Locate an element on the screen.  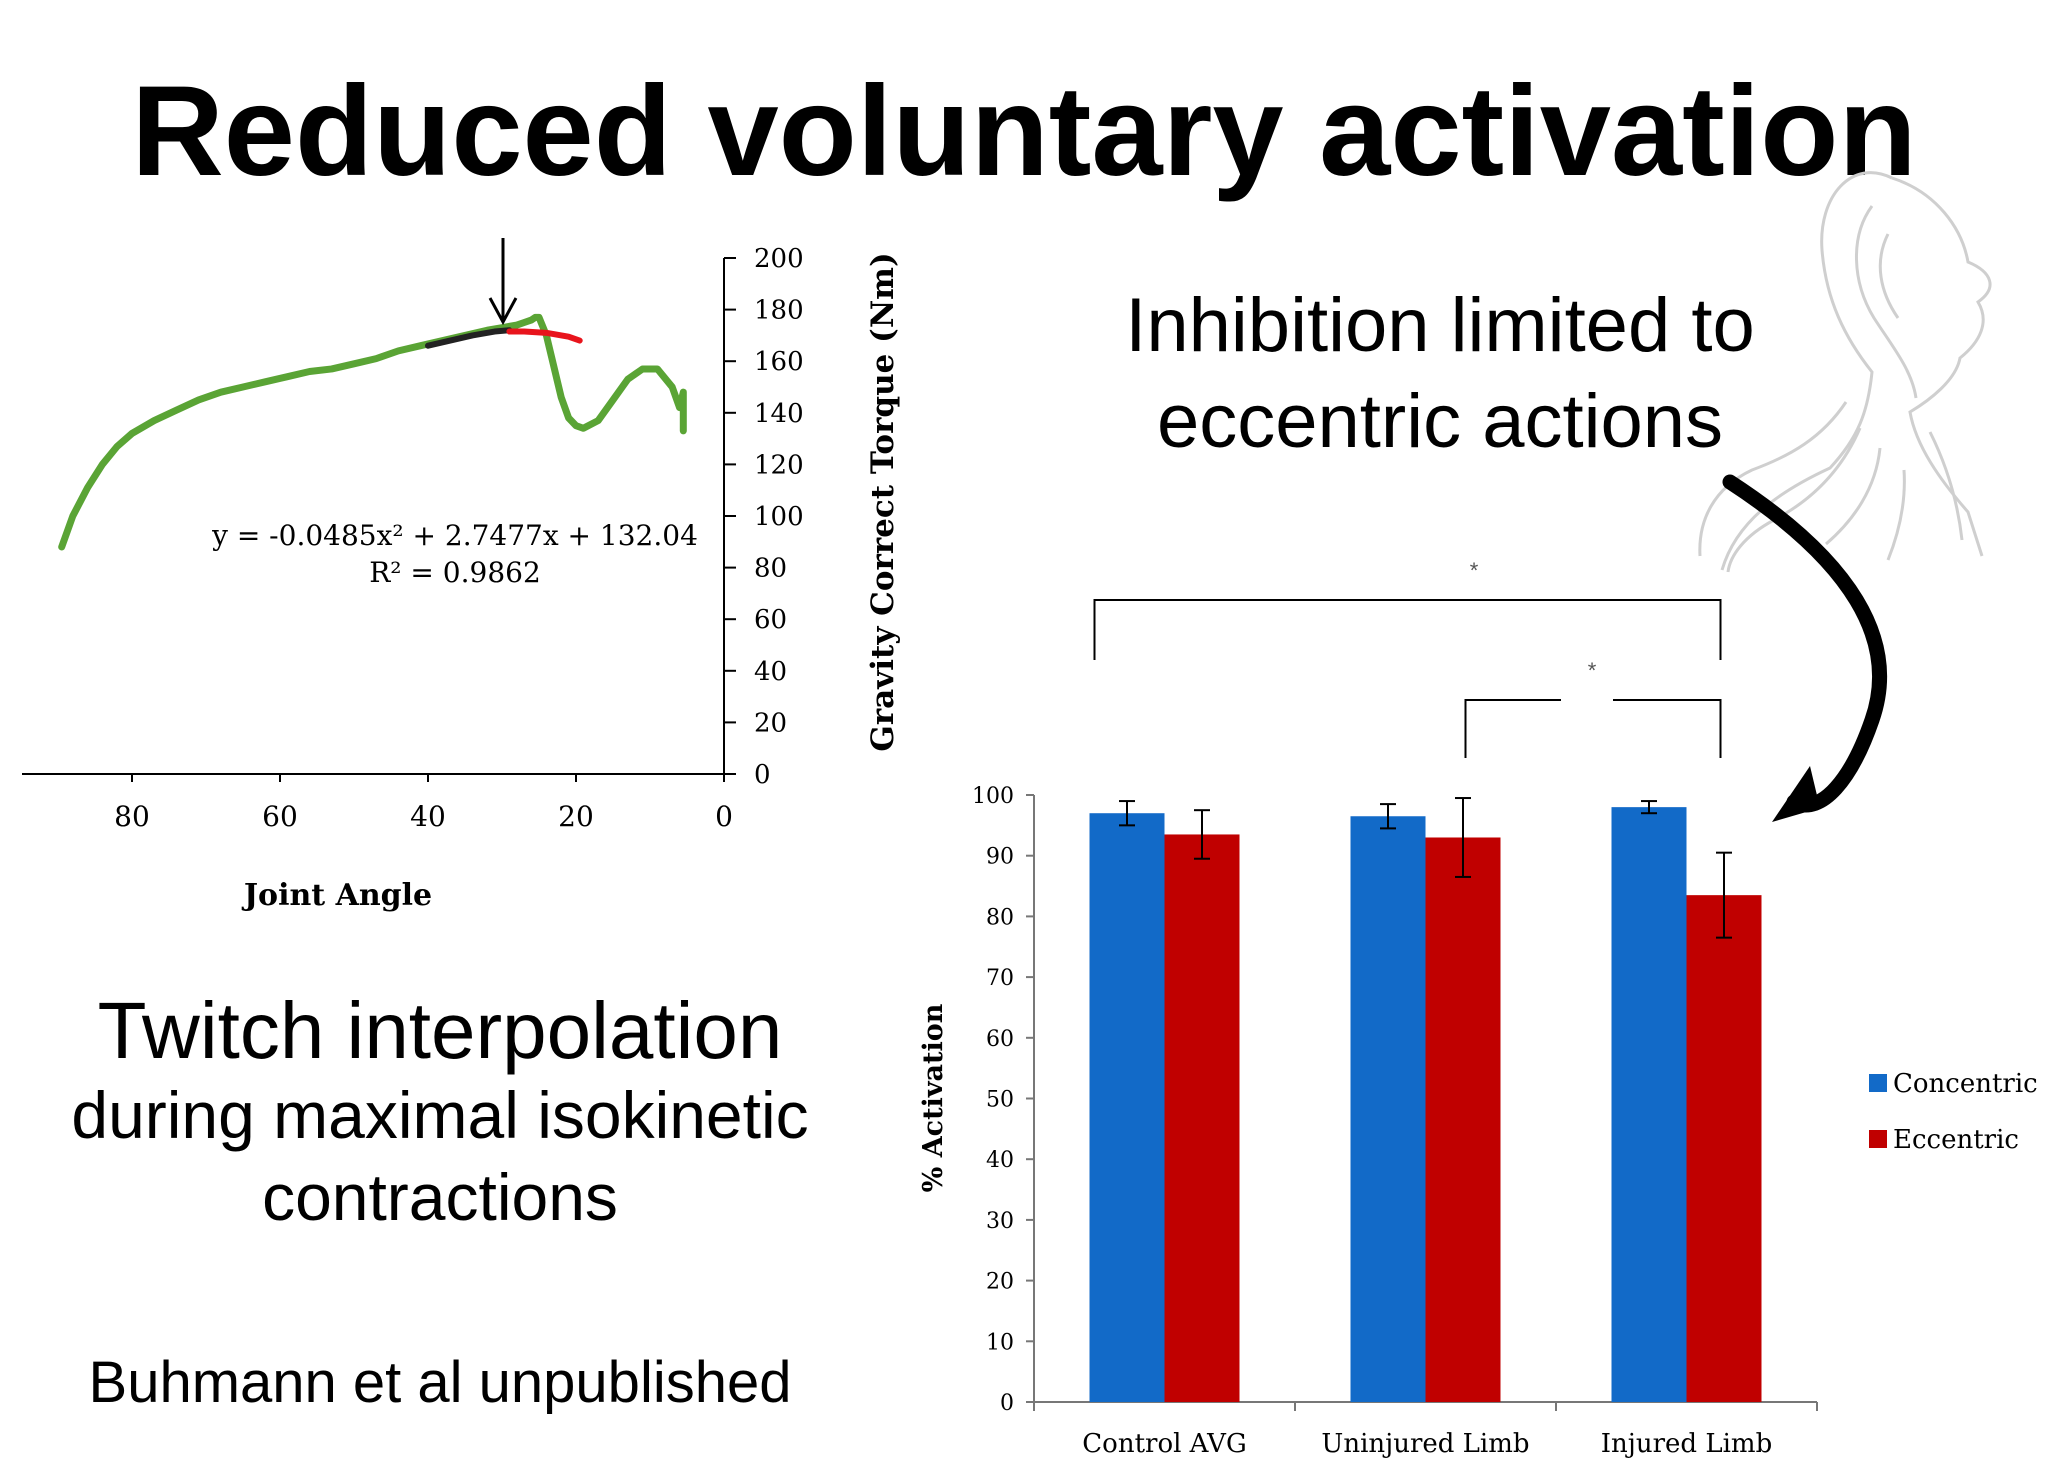
inhibition-line-1: Inhibition limited to is located at coordinates (1440, 325).